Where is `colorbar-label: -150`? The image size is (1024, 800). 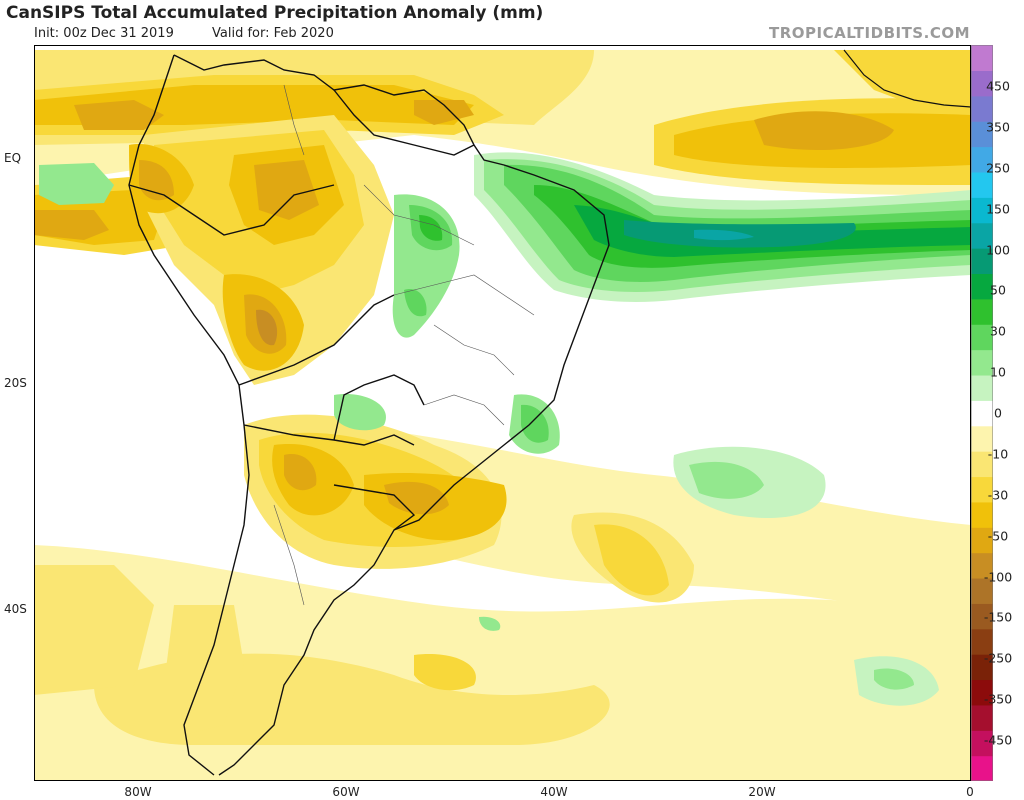 colorbar-label: -150 is located at coordinates (998, 617).